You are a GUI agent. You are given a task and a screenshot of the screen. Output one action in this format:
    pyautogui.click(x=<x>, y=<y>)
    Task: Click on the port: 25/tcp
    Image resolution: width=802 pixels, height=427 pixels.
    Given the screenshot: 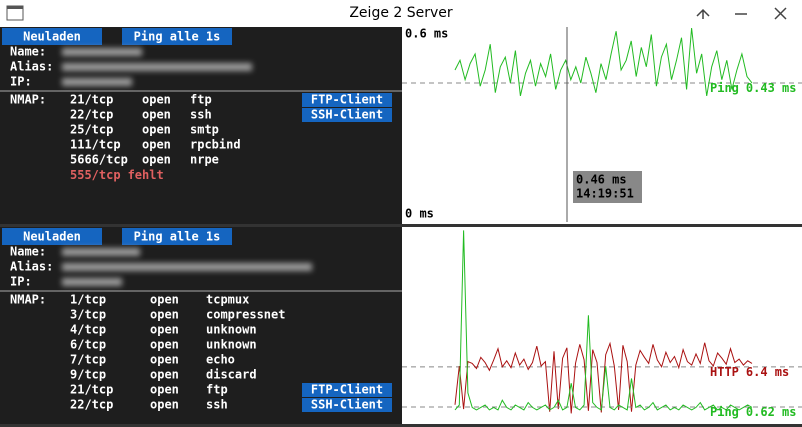 What is the action you would take?
    pyautogui.click(x=91, y=130)
    